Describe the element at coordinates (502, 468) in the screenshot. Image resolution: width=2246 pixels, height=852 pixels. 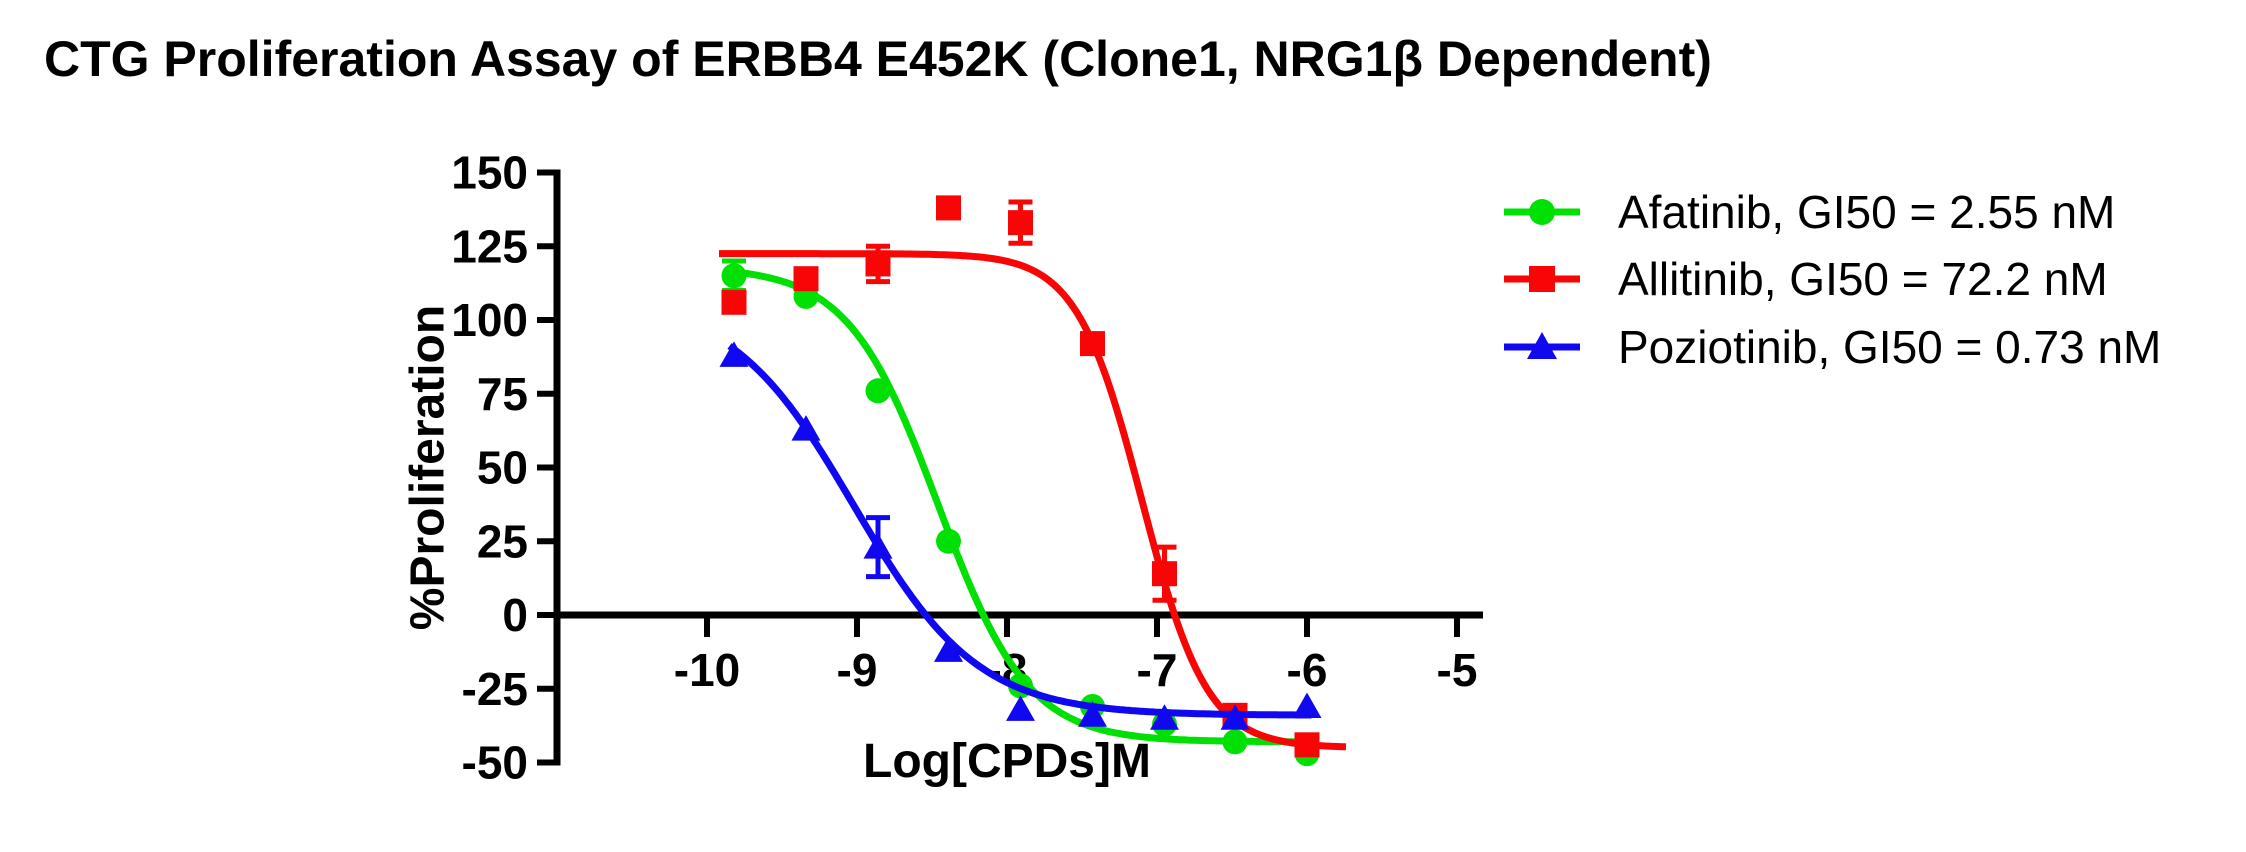
I see `y-tick-label: 50` at that location.